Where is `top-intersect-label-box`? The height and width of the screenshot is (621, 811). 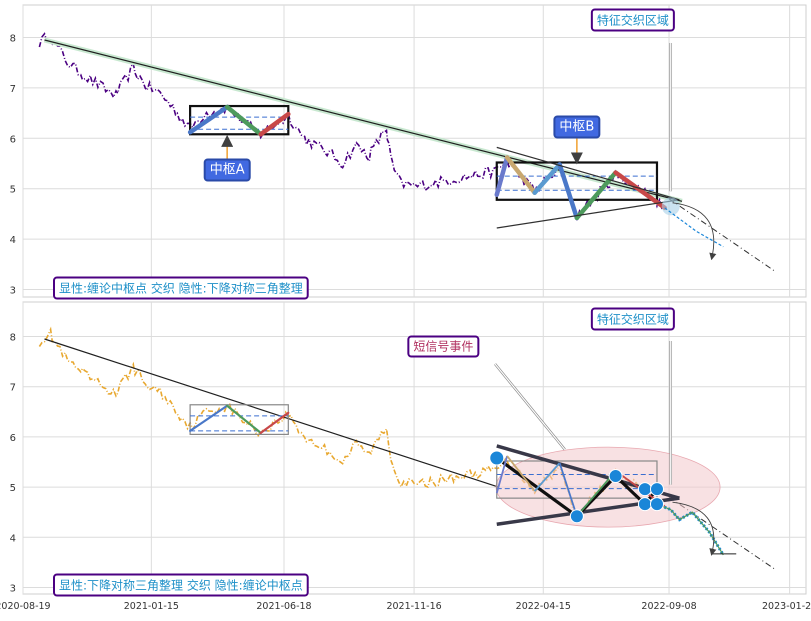 top-intersect-label-box is located at coordinates (632, 20).